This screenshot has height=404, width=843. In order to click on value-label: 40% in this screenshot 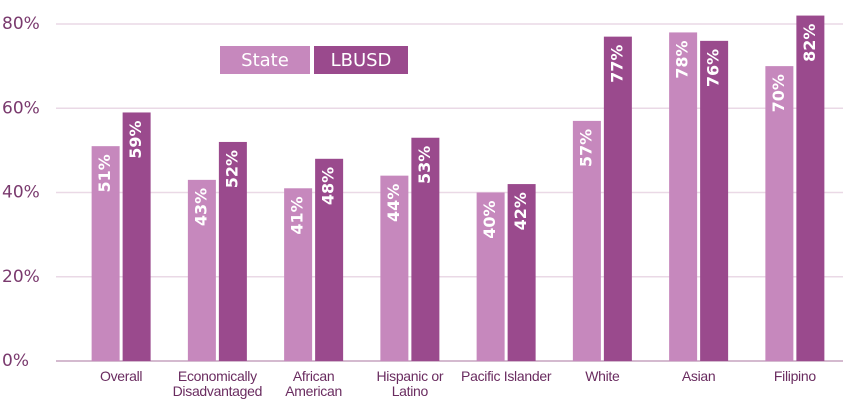, I will do `click(489, 220)`.